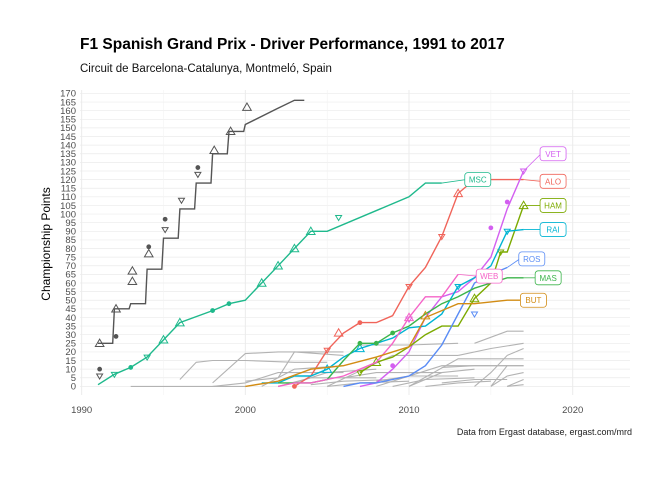  What do you see at coordinates (70, 361) in the screenshot?
I see `y-tick-label: 15` at bounding box center [70, 361].